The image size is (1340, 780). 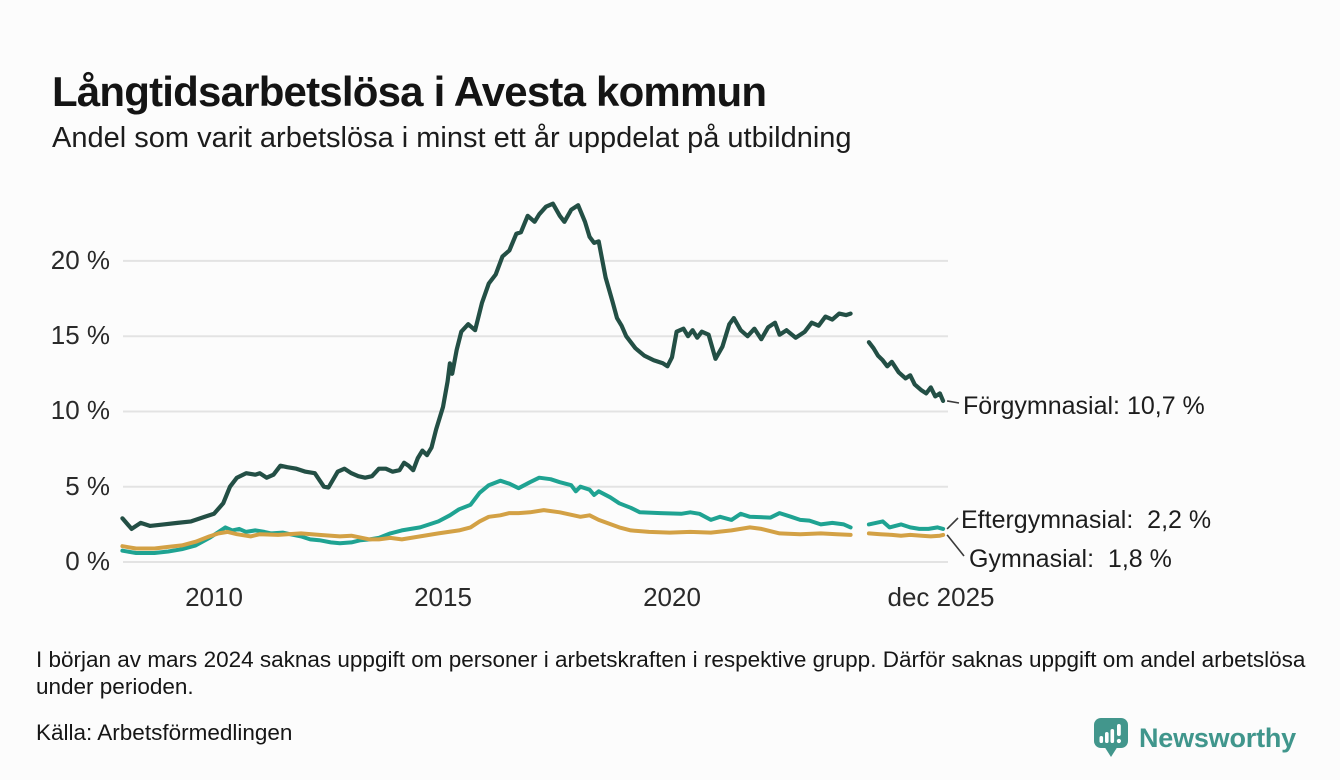 I want to click on series-line-förgymnasial, so click(x=906, y=371).